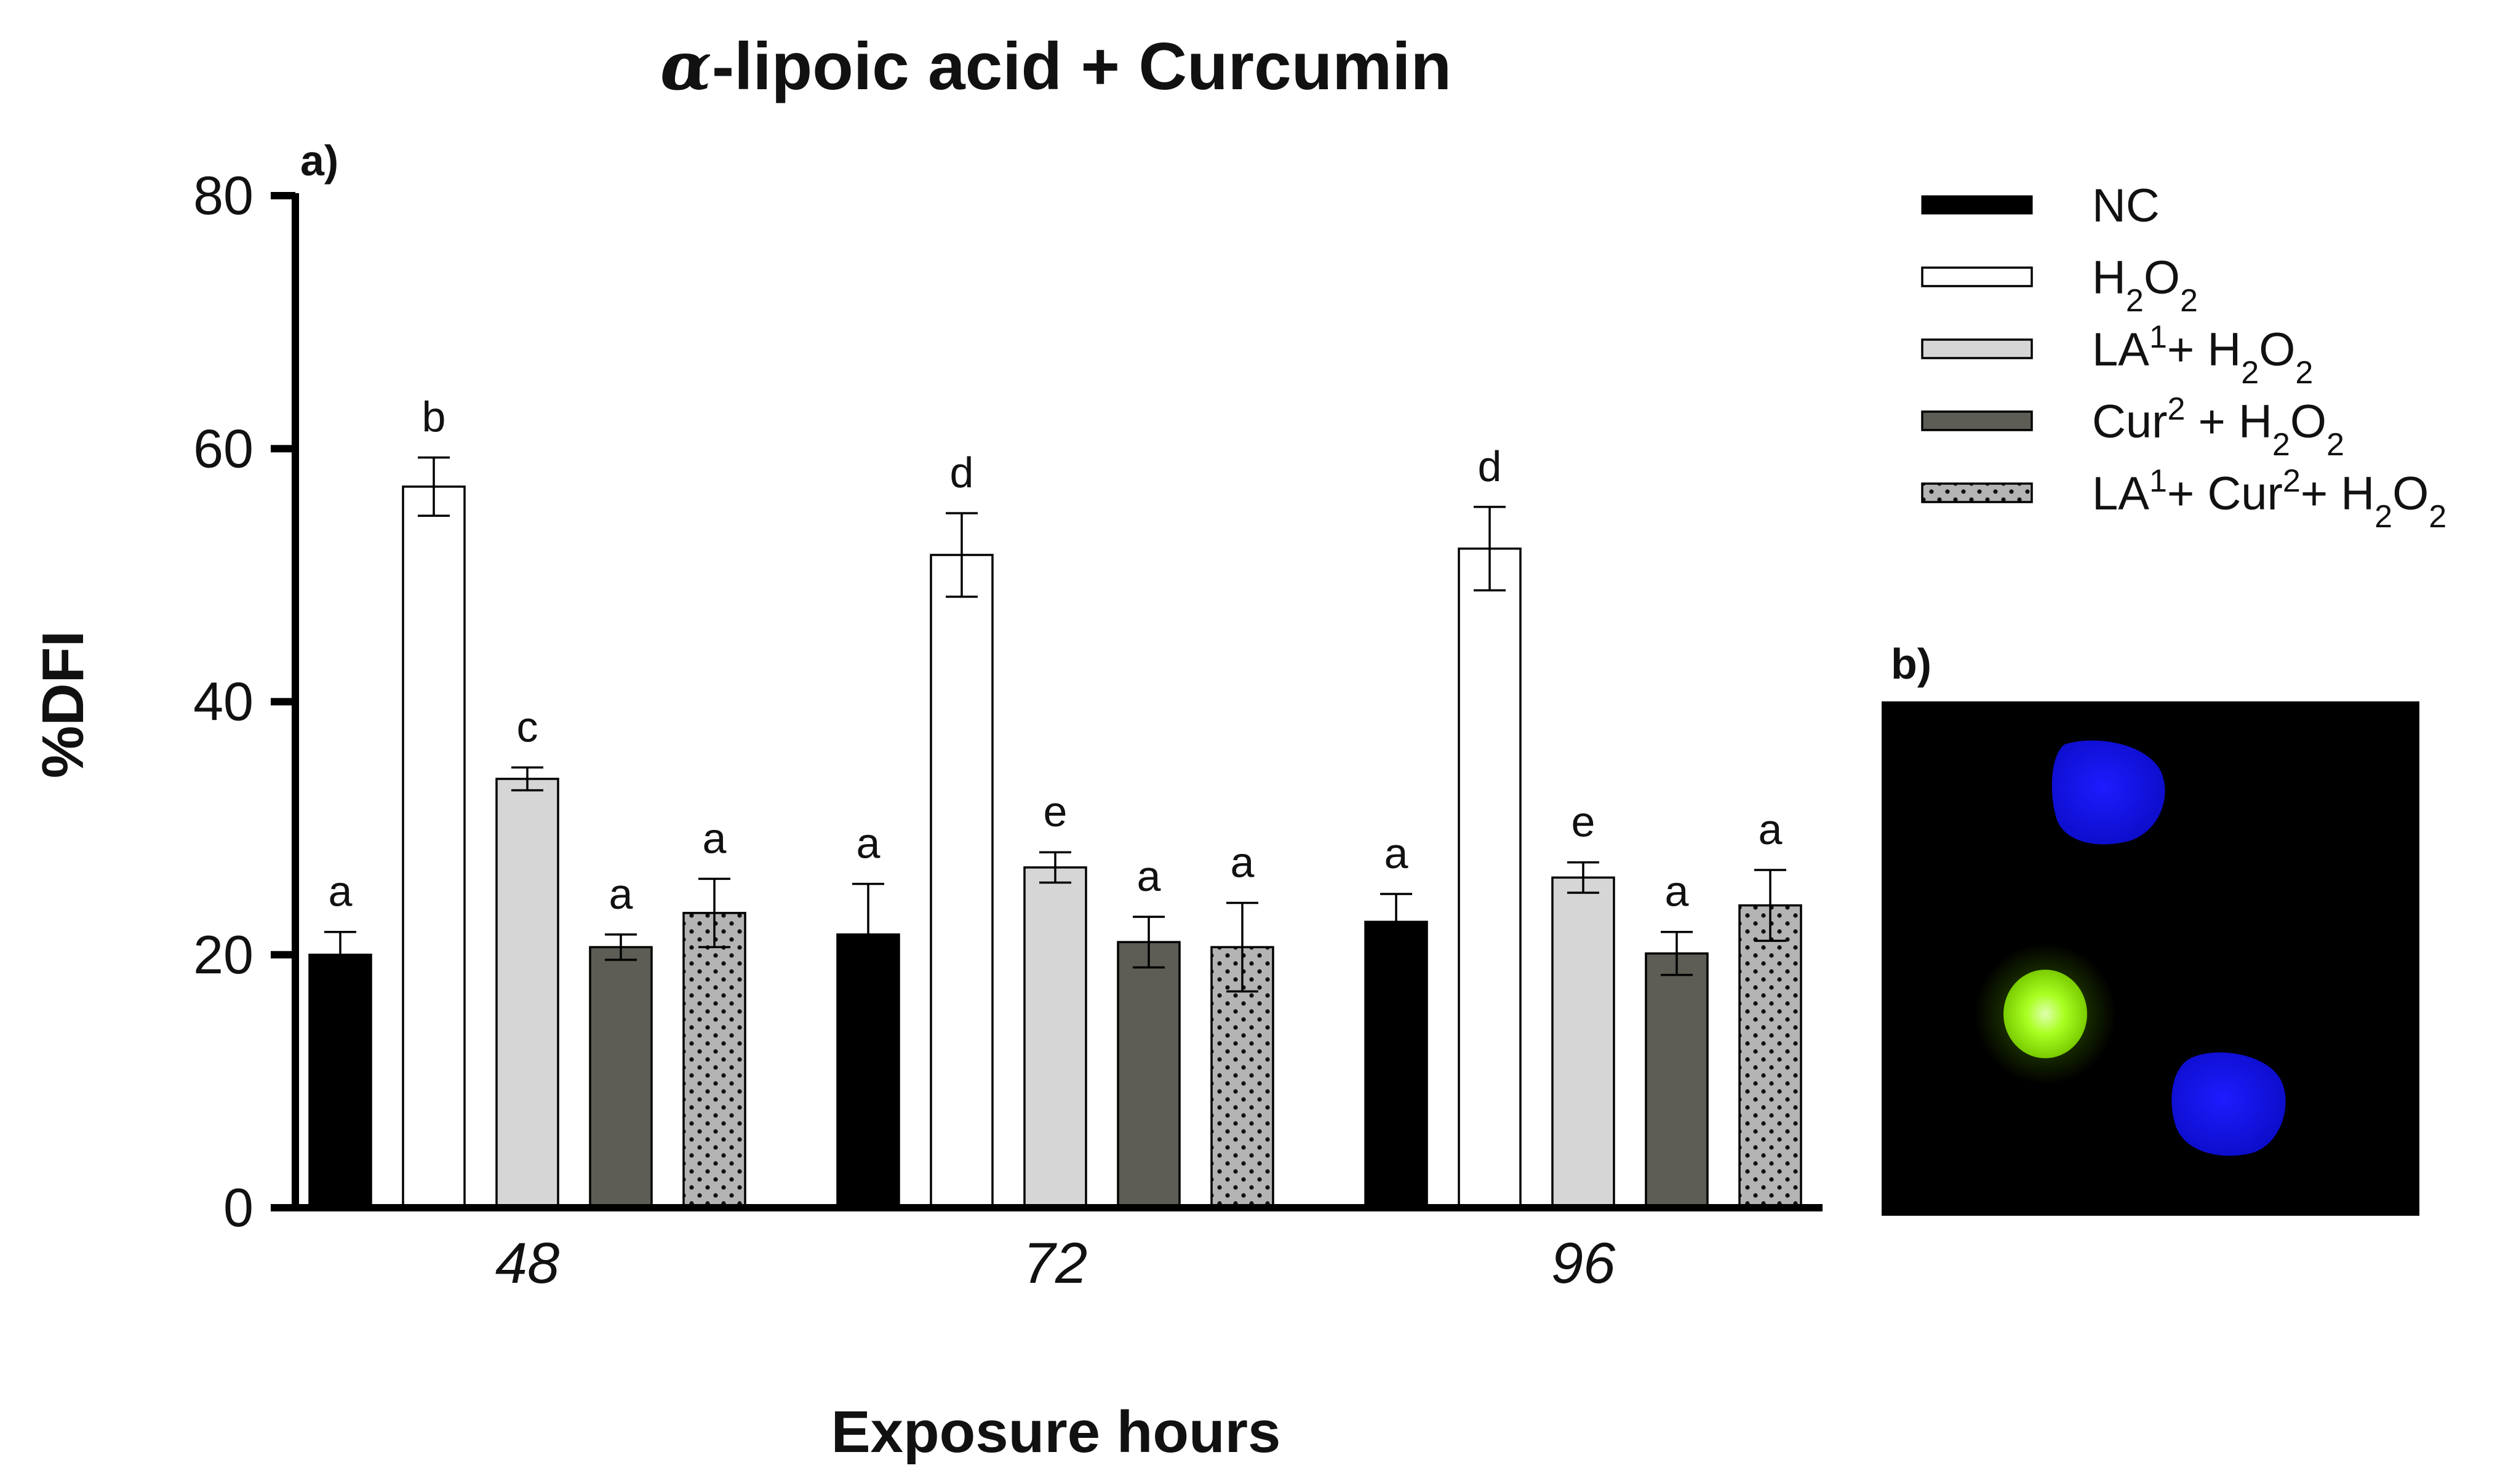 This screenshot has height=1484, width=2508. What do you see at coordinates (1911, 664) in the screenshot?
I see `panel-label-b: b)` at bounding box center [1911, 664].